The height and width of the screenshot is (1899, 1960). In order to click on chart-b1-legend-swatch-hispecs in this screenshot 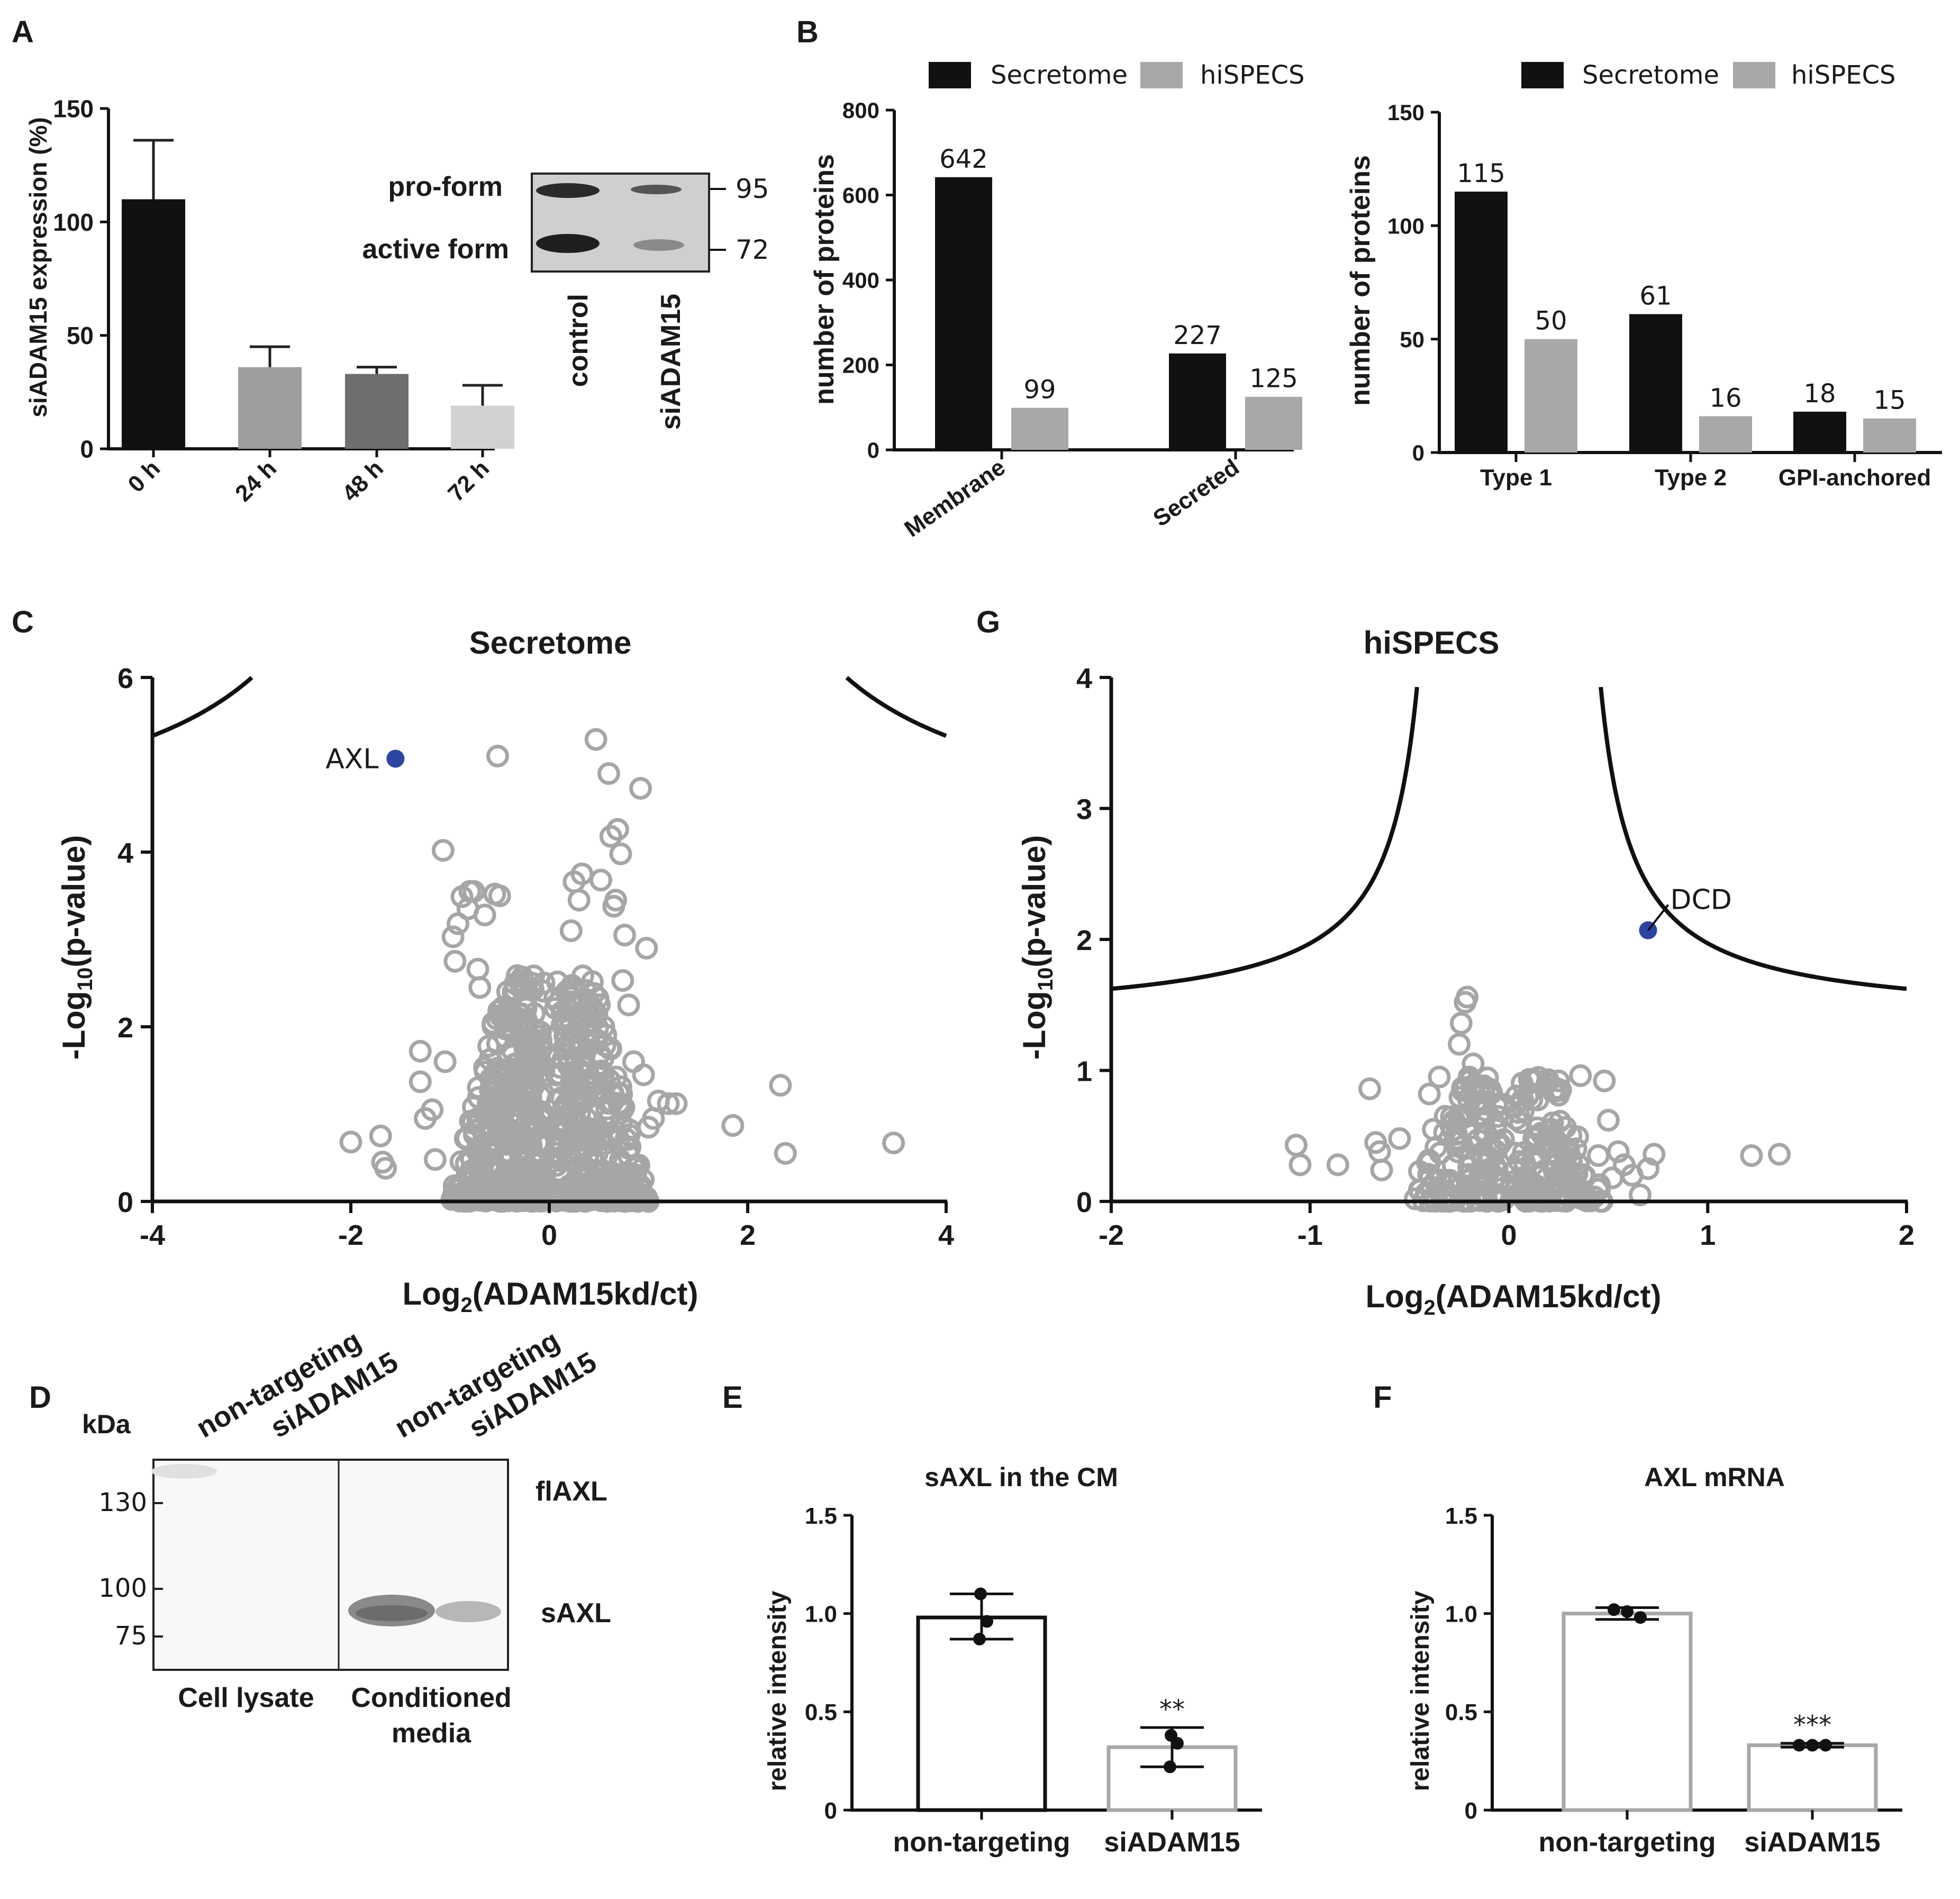, I will do `click(1161, 75)`.